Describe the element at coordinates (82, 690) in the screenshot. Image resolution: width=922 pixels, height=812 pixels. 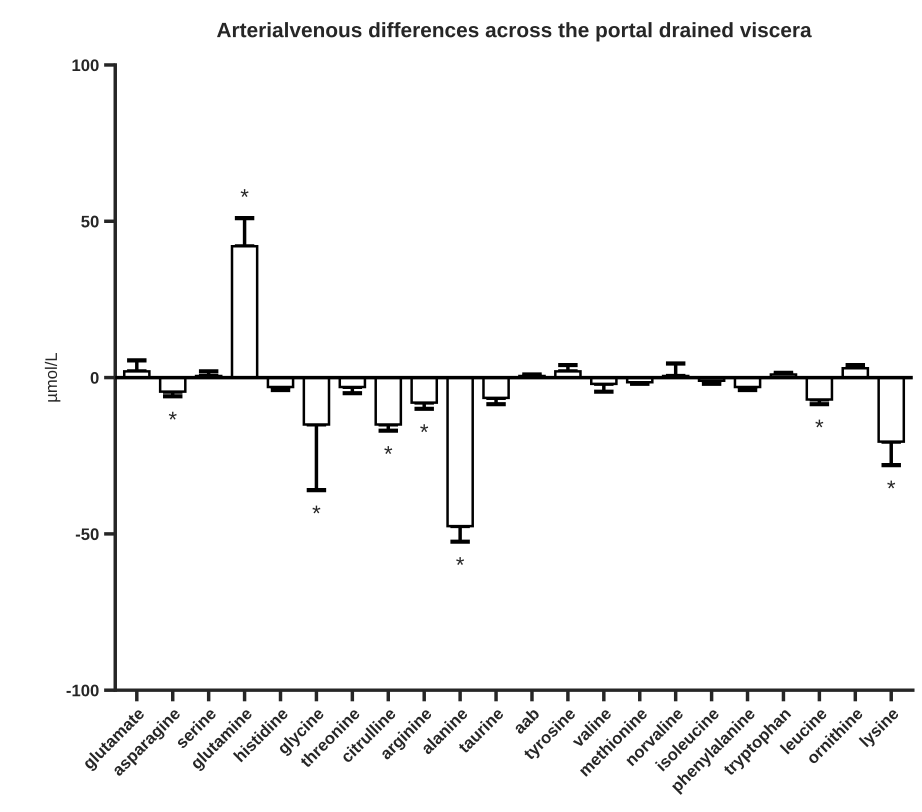
I see `y-tick-label: -100` at that location.